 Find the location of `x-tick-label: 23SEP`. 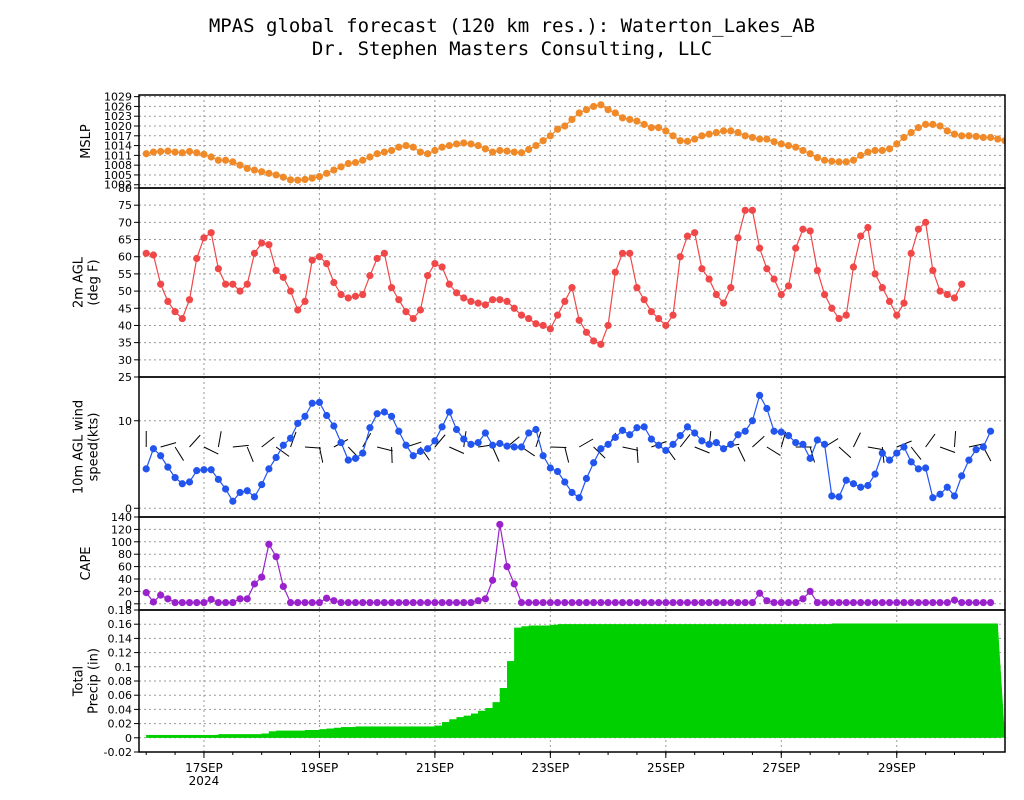

x-tick-label: 23SEP is located at coordinates (550, 768).